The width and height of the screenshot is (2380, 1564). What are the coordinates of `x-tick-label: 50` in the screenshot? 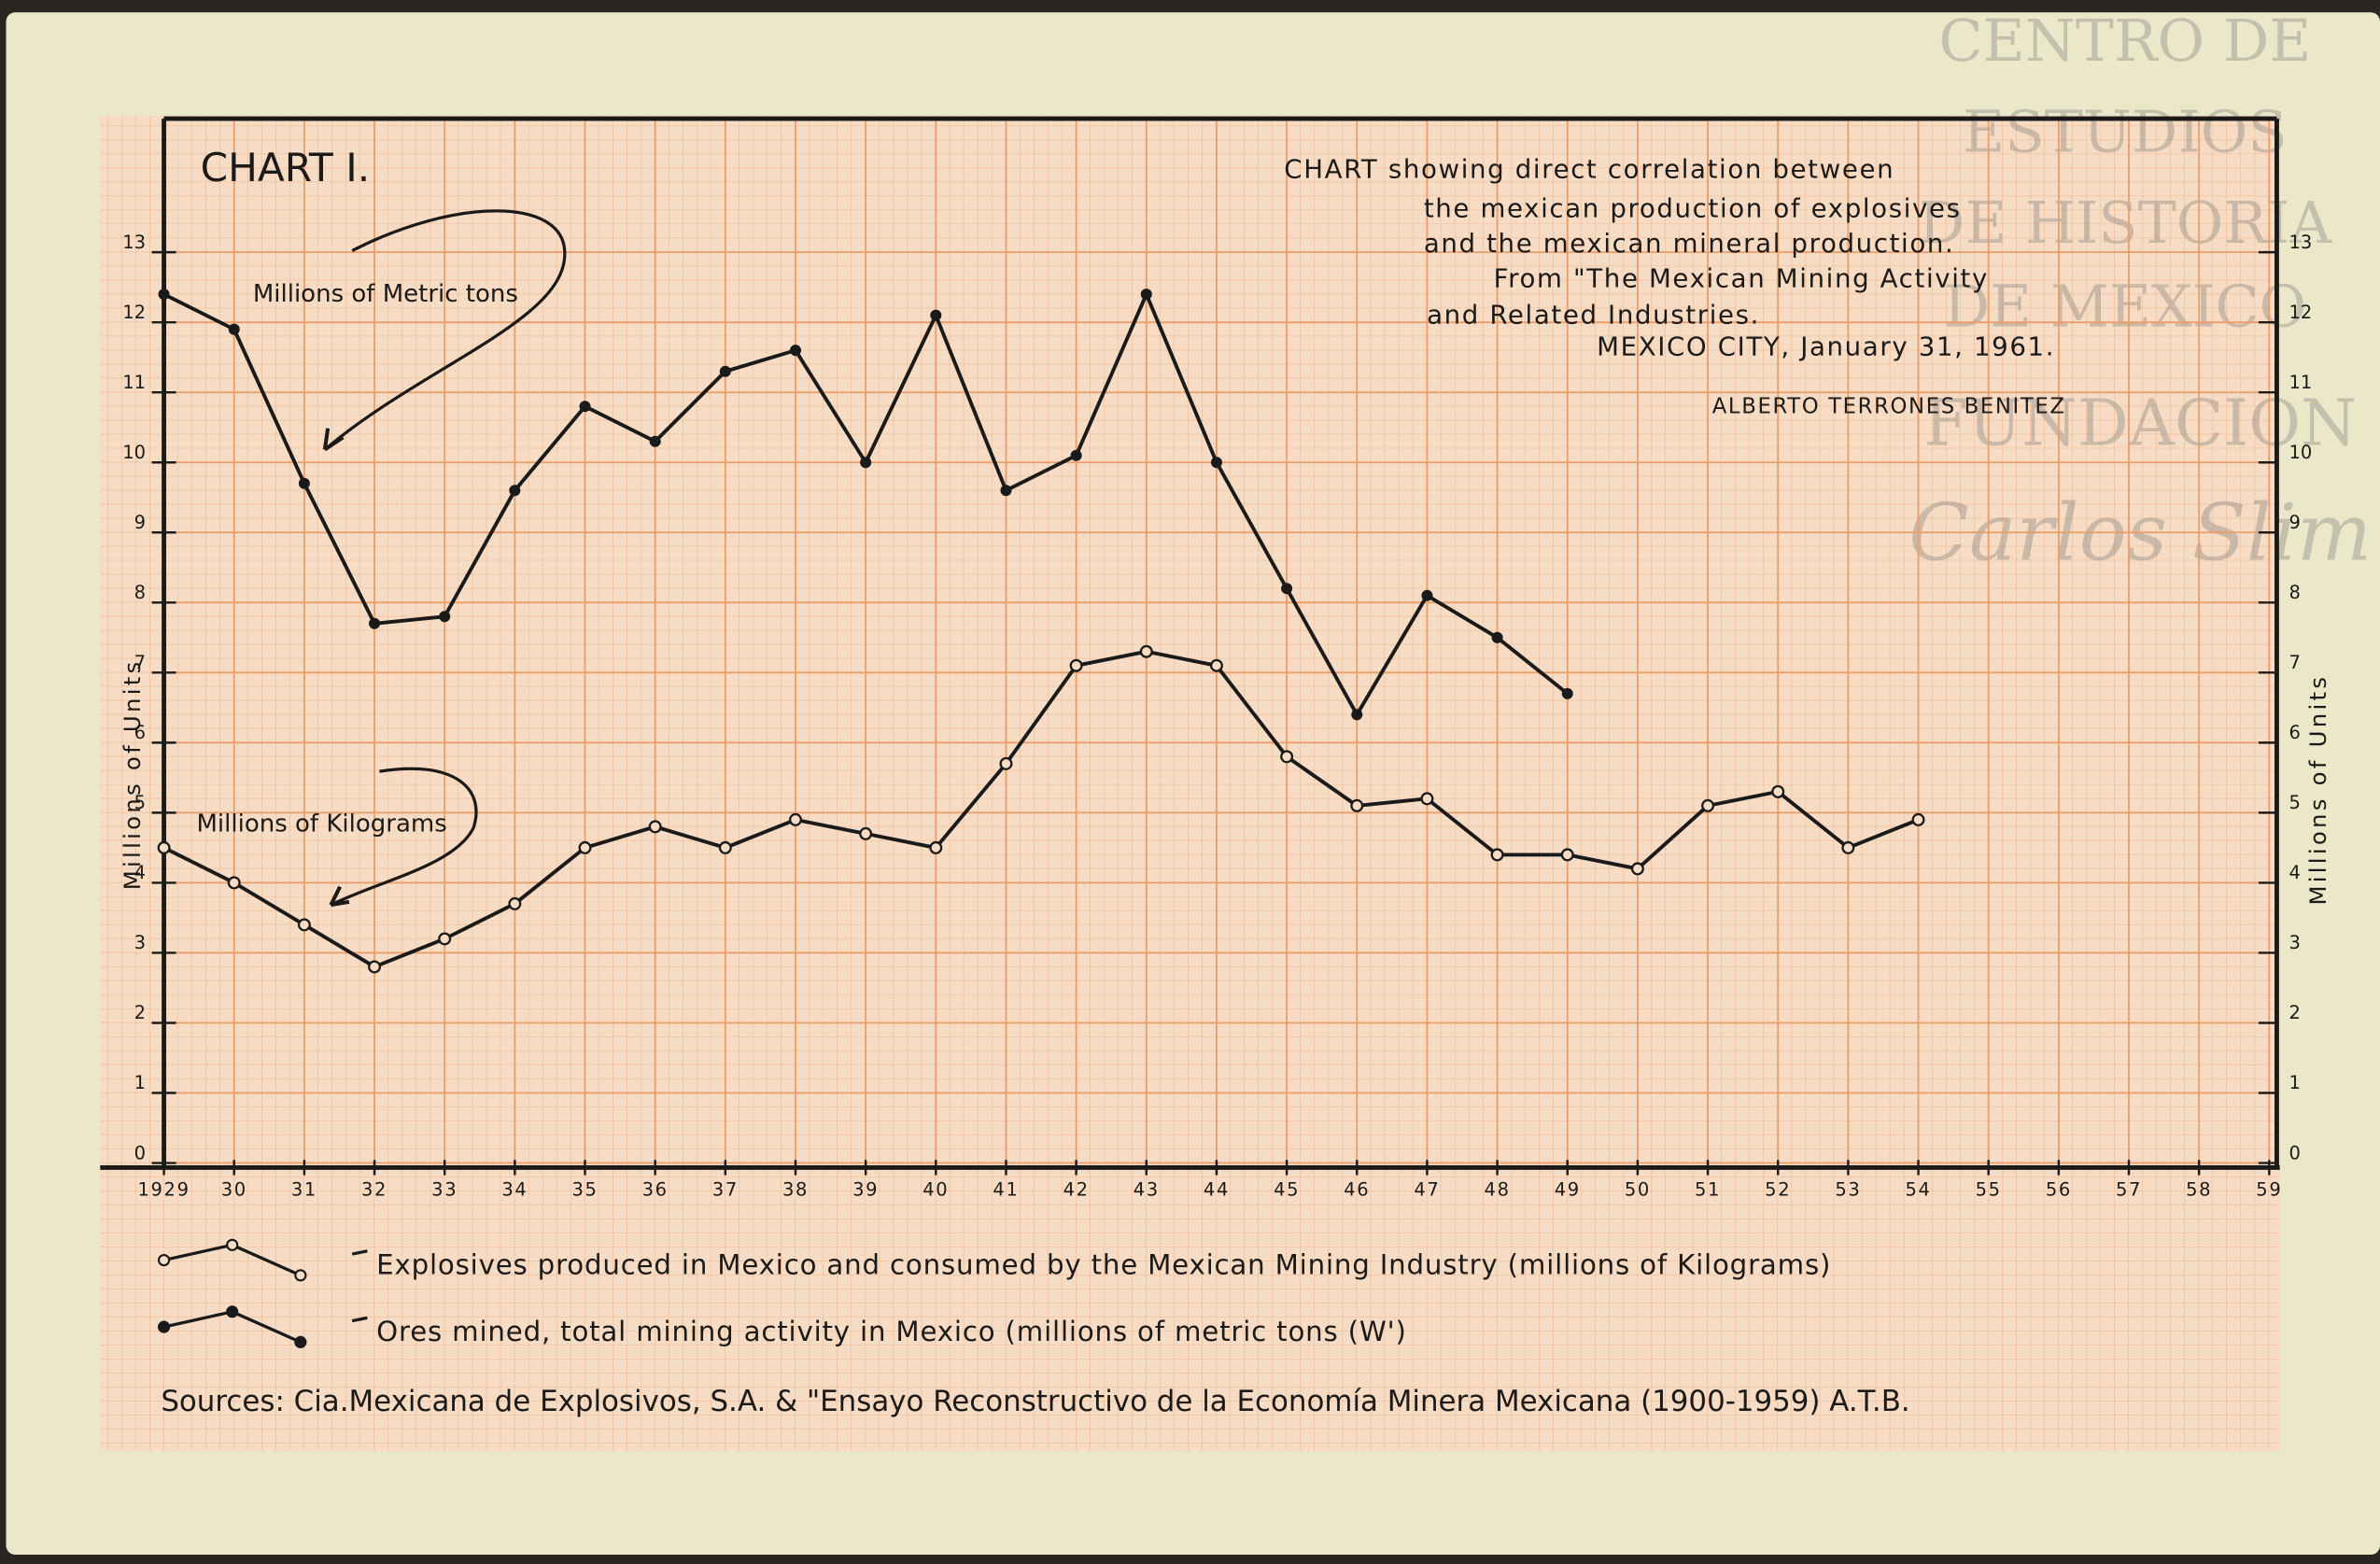 It's located at (1638, 1189).